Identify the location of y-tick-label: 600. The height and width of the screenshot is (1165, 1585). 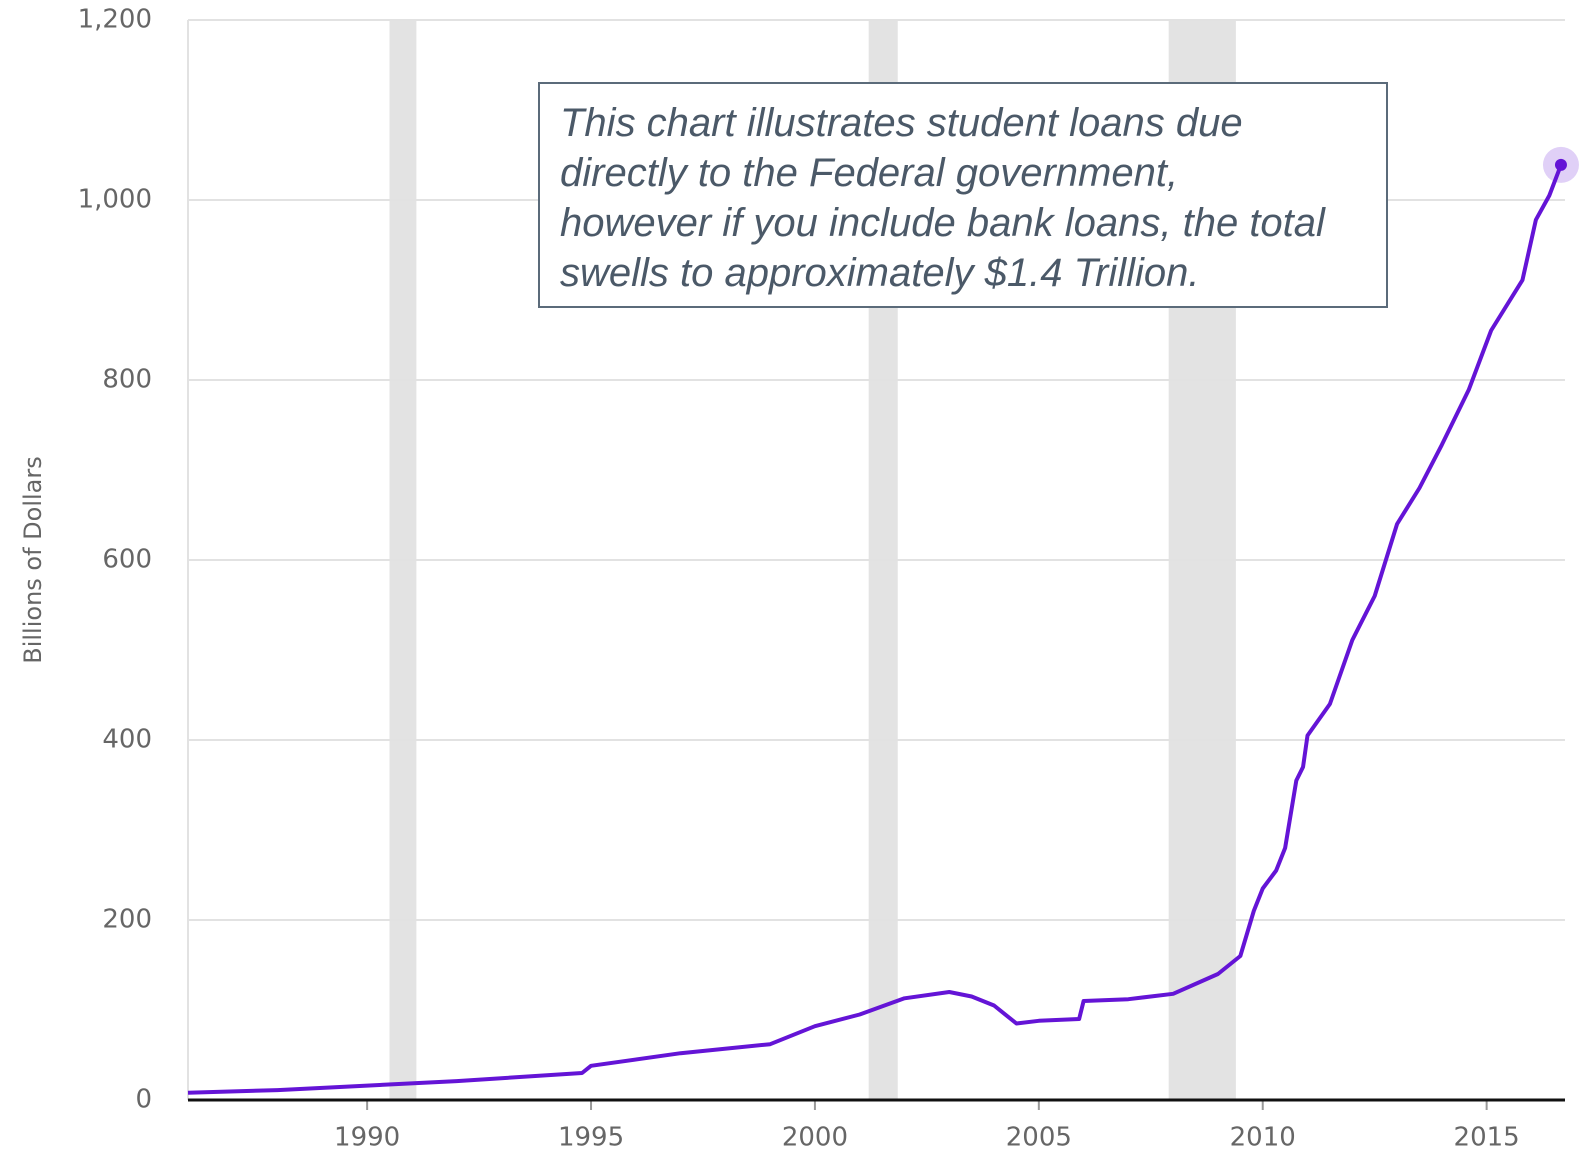
(127, 560).